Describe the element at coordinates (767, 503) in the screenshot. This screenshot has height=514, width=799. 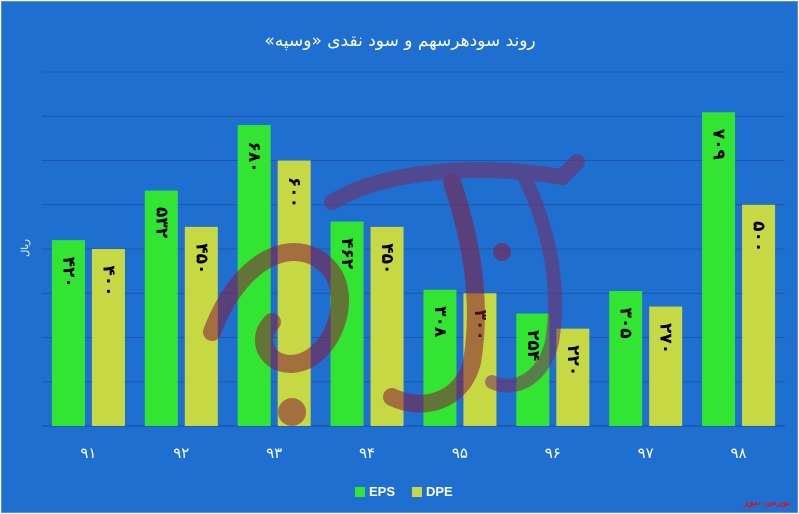
I see `source-credit: بورس نیوز` at that location.